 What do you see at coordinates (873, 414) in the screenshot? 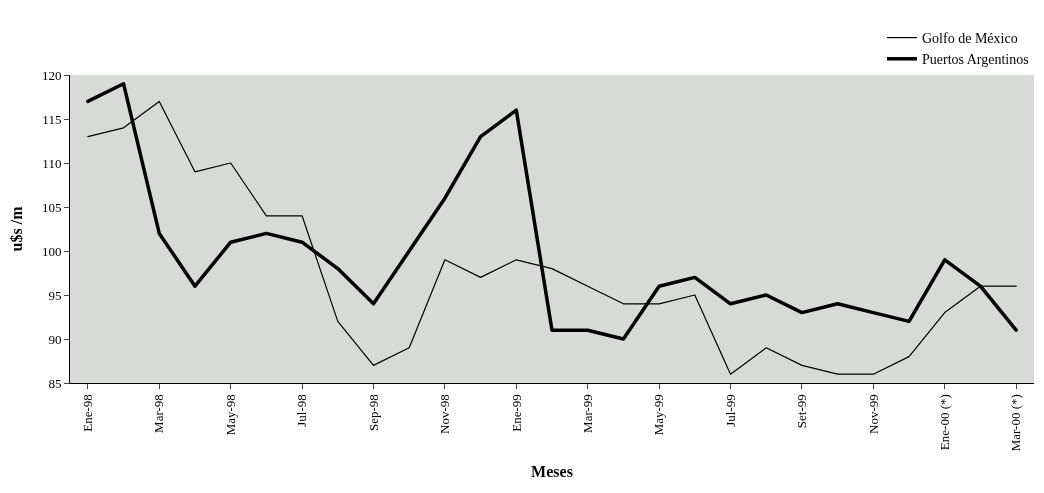
I see `x-tick-label: Nov-99` at bounding box center [873, 414].